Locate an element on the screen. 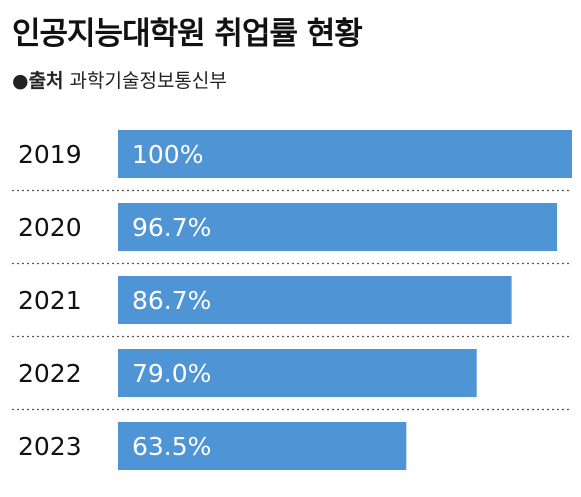 The height and width of the screenshot is (497, 581). bar-2020 is located at coordinates (337, 227).